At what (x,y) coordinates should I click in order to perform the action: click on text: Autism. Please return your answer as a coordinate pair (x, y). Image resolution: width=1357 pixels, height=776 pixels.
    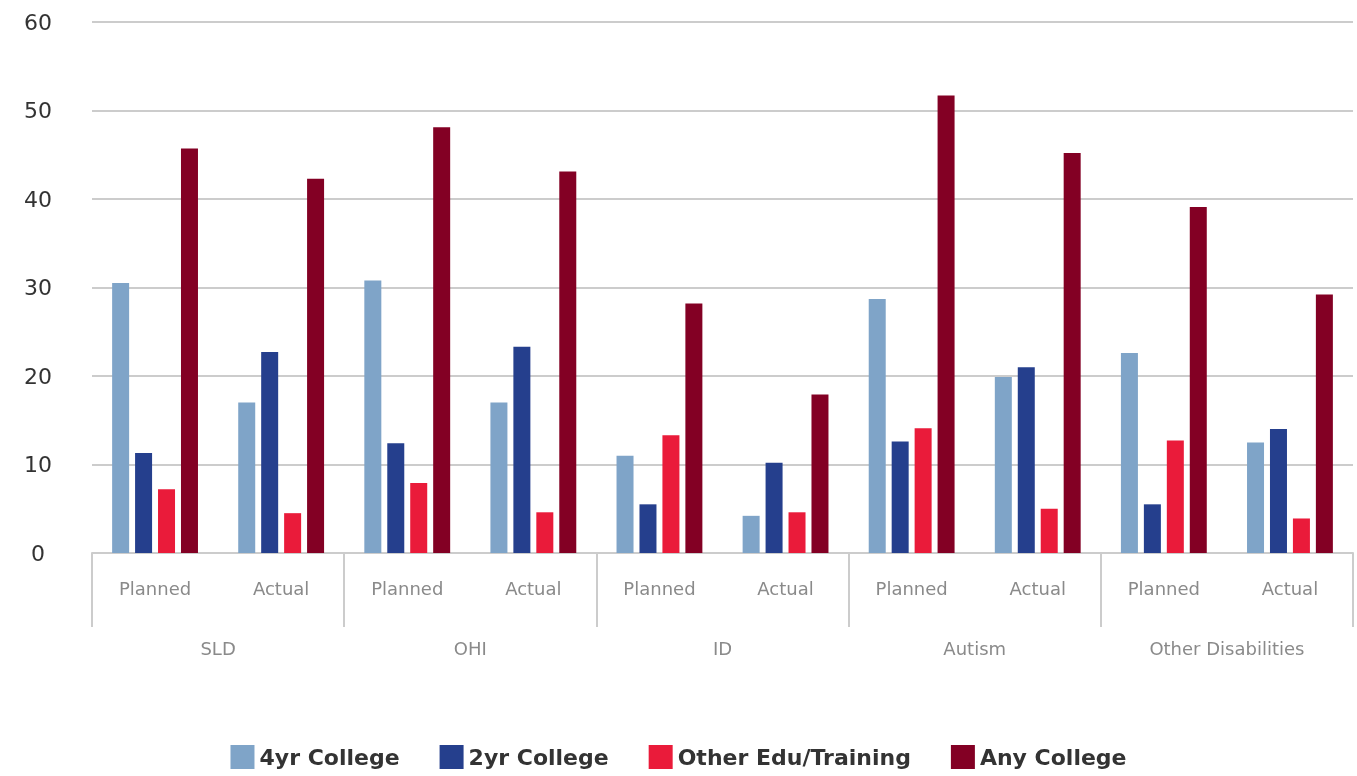
    Looking at the image, I should click on (975, 648).